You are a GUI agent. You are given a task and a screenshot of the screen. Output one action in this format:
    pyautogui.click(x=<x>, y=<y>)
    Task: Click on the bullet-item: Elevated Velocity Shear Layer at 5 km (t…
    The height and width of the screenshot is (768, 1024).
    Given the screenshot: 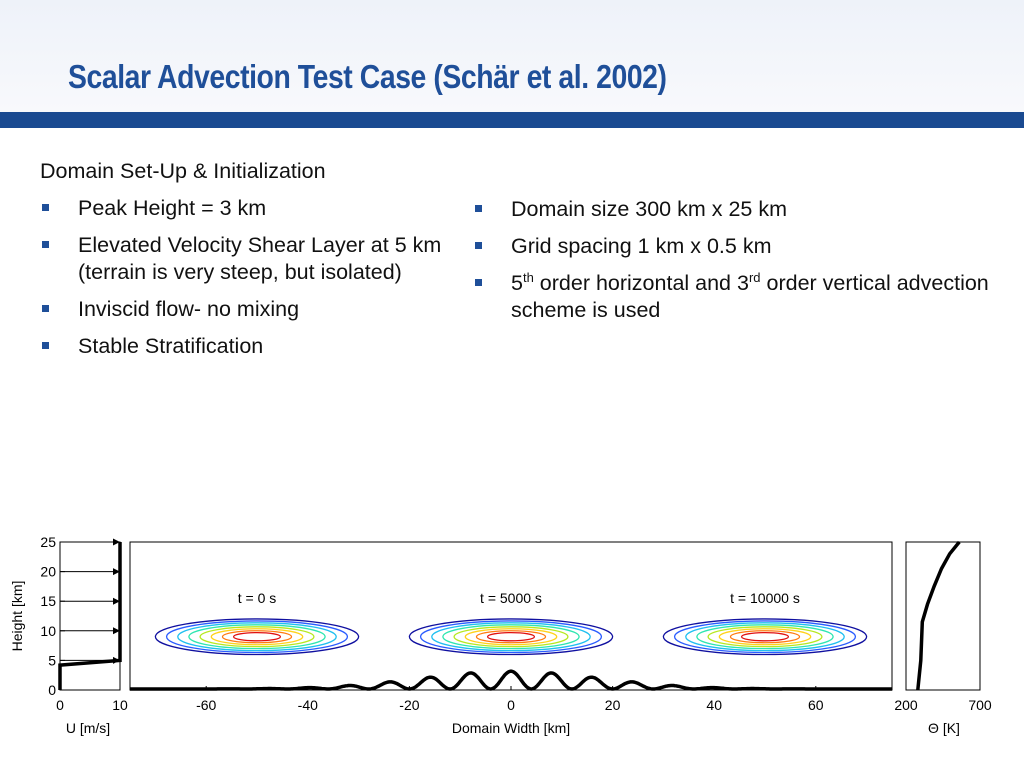 What is the action you would take?
    pyautogui.click(x=252, y=259)
    